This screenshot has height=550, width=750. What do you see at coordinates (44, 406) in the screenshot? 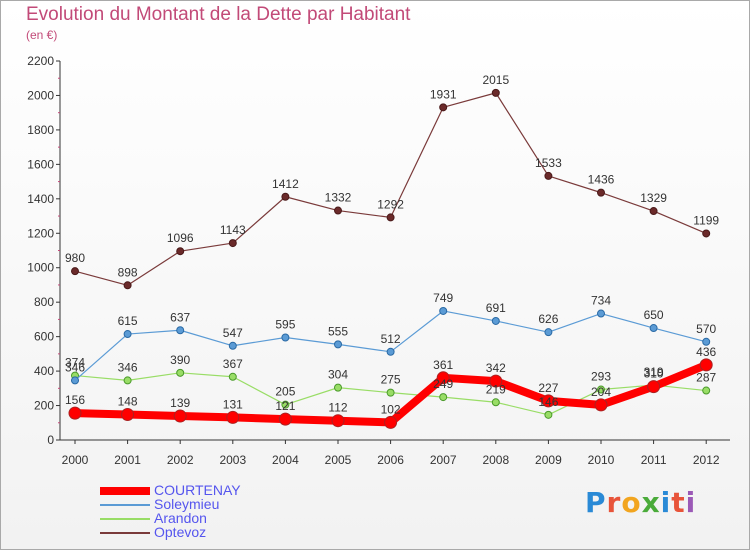
I see `y-tick-label: 200` at bounding box center [44, 406].